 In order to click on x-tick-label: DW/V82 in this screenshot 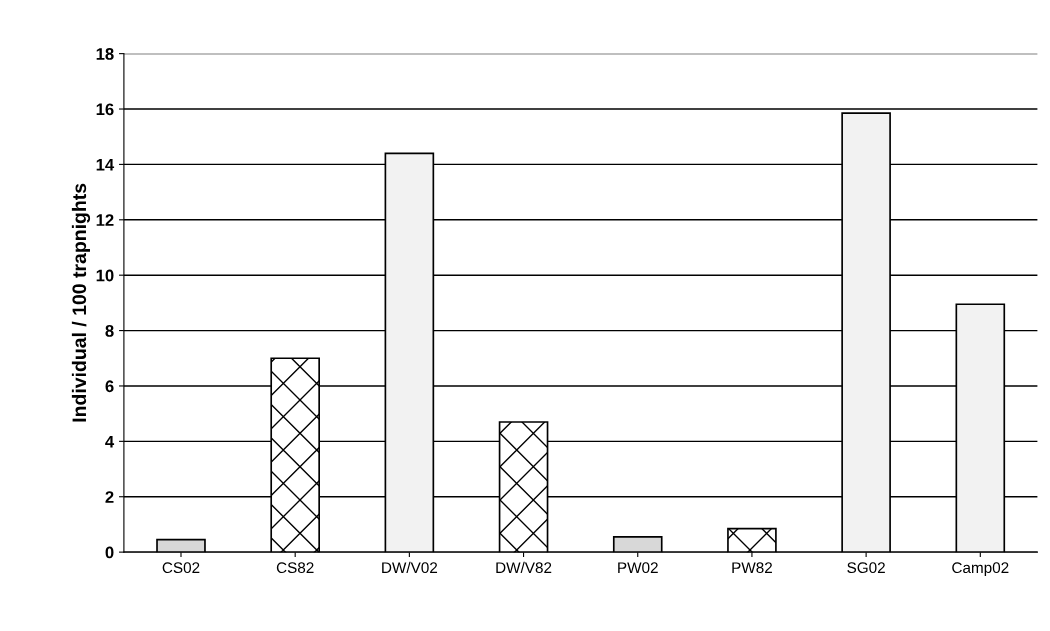, I will do `click(524, 567)`.